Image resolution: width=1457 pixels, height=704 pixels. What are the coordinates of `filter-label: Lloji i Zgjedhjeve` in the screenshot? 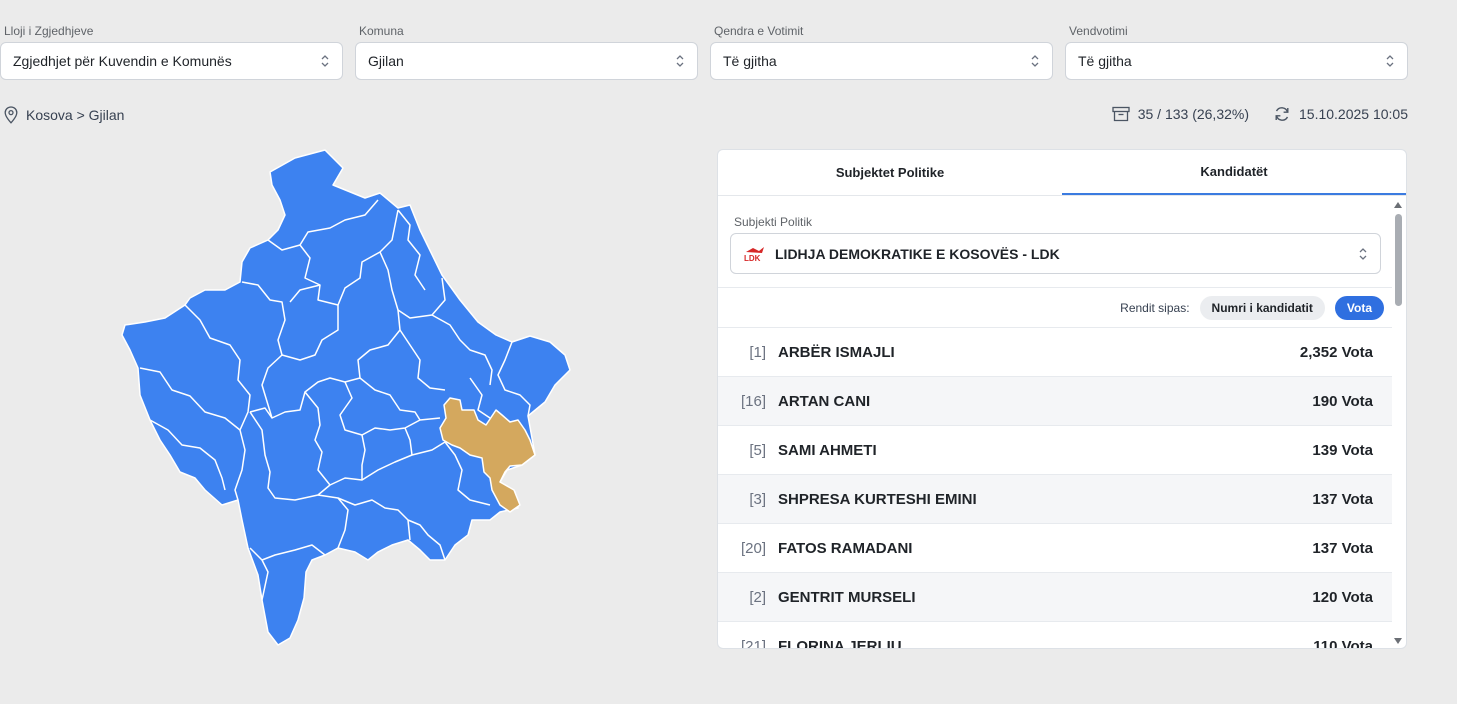 It's located at (49, 31).